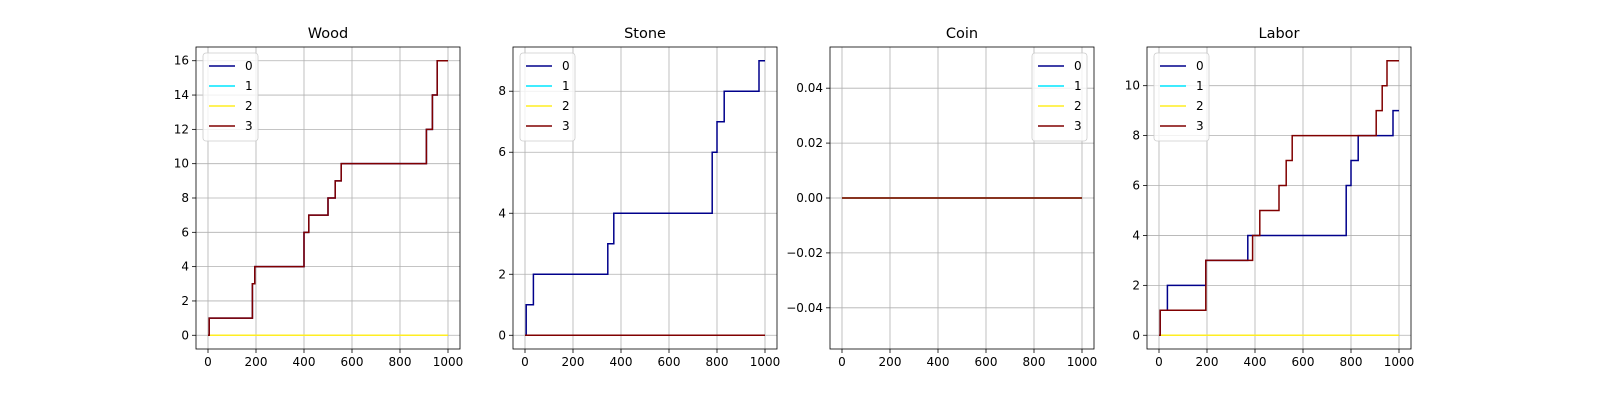 The image size is (1600, 400). What do you see at coordinates (181, 95) in the screenshot?
I see `y-tick-label: 14` at bounding box center [181, 95].